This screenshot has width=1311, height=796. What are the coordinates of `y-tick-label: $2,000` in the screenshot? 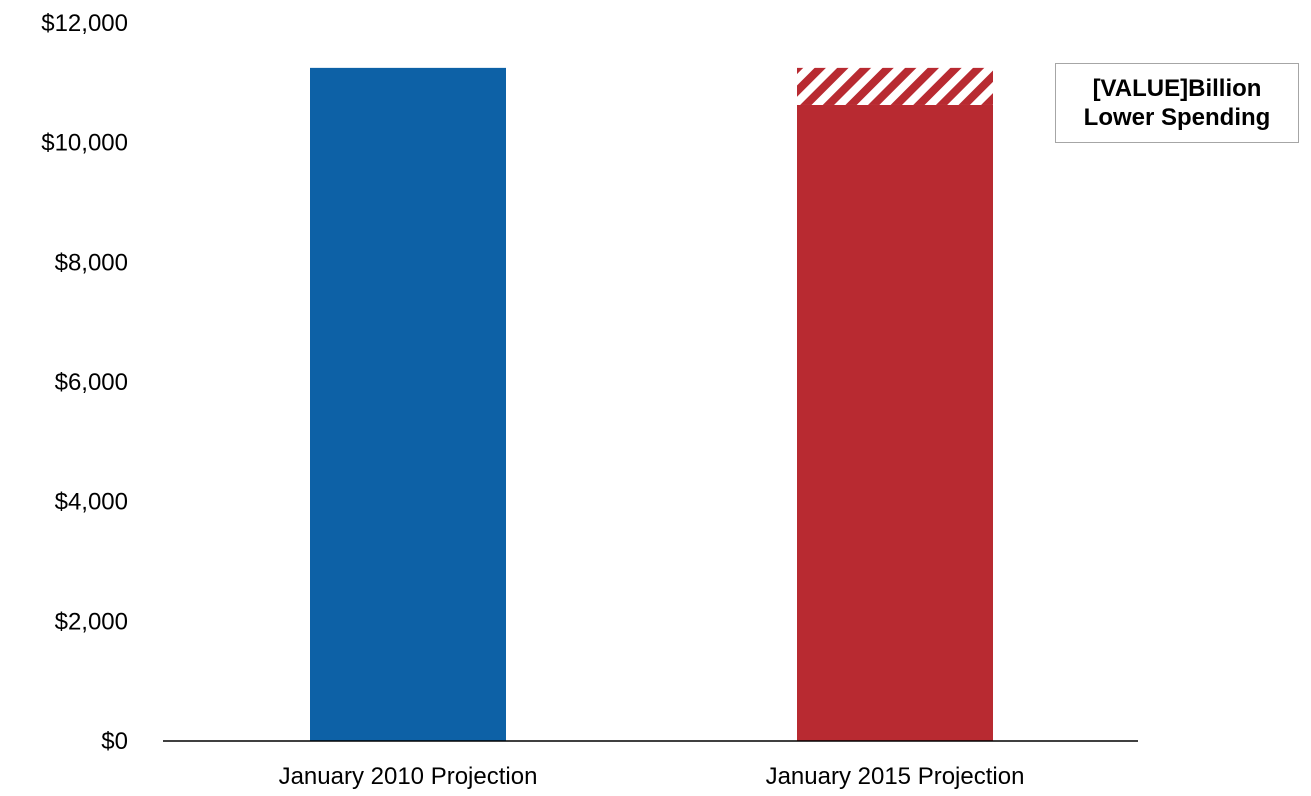 It's located at (91, 621).